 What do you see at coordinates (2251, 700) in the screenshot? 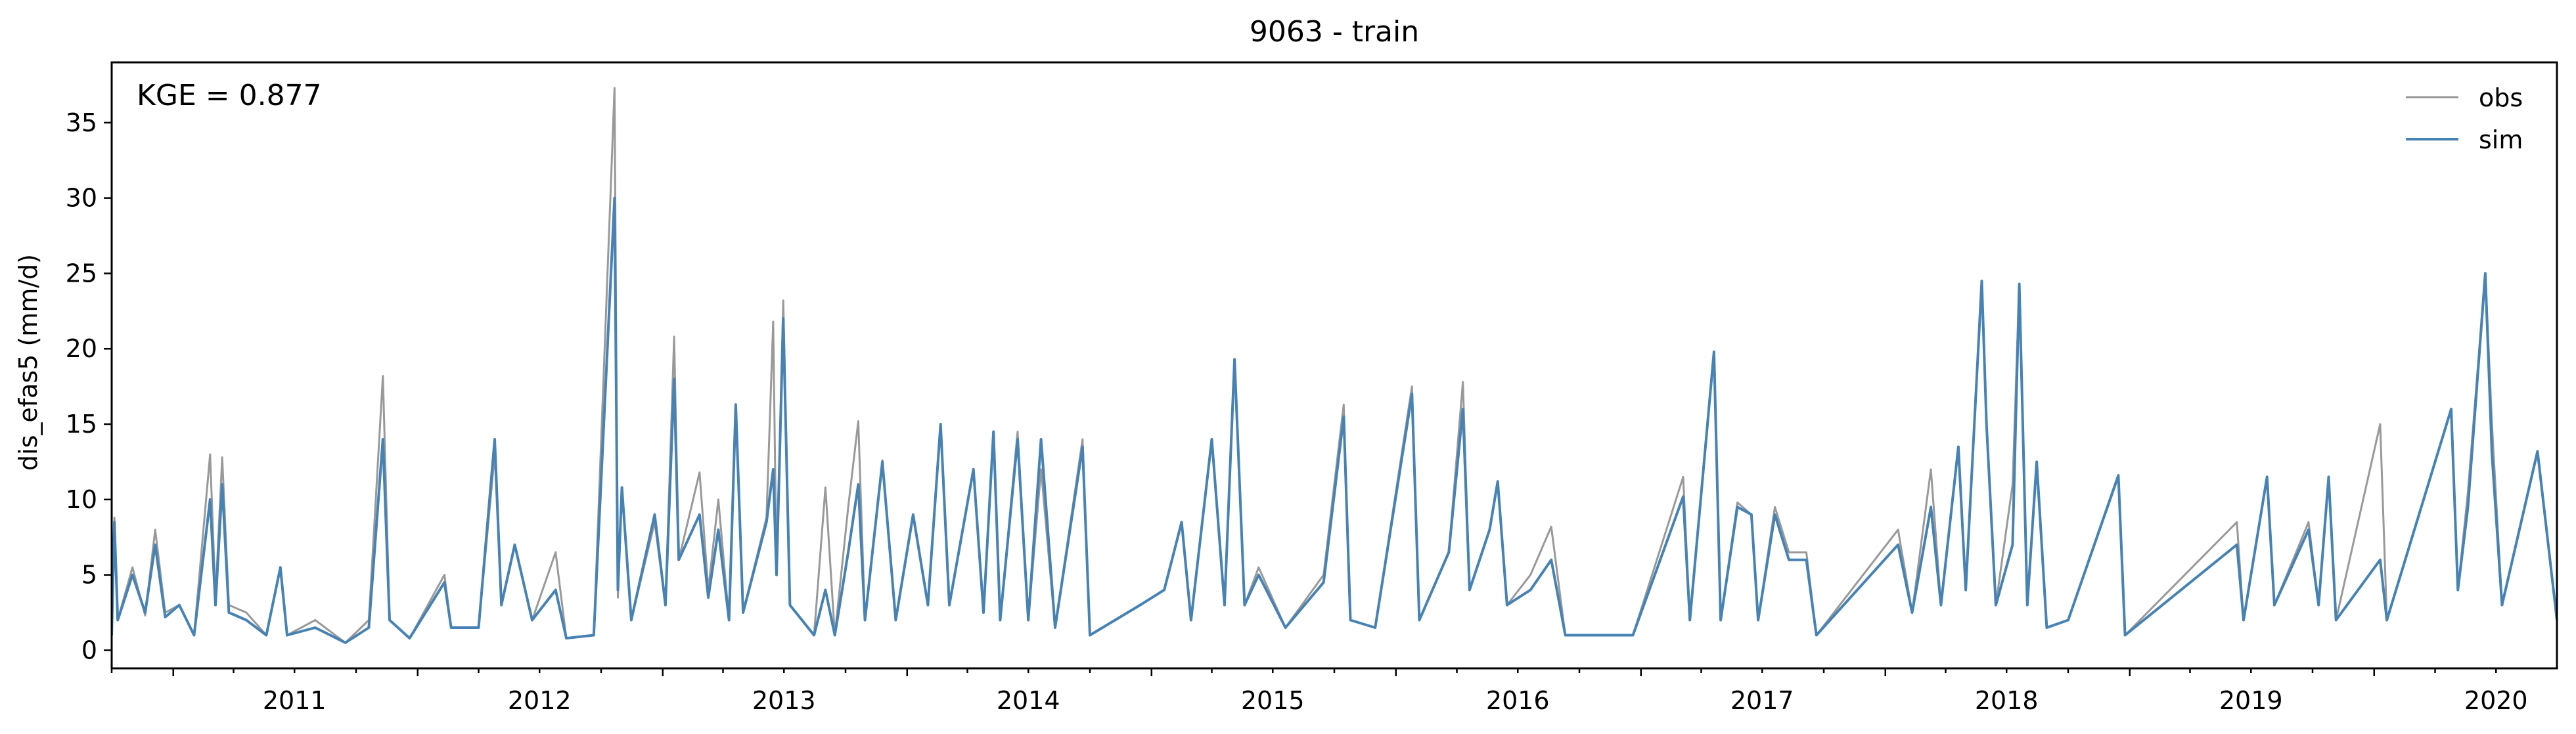
I see `x-tick-label: 2019` at bounding box center [2251, 700].